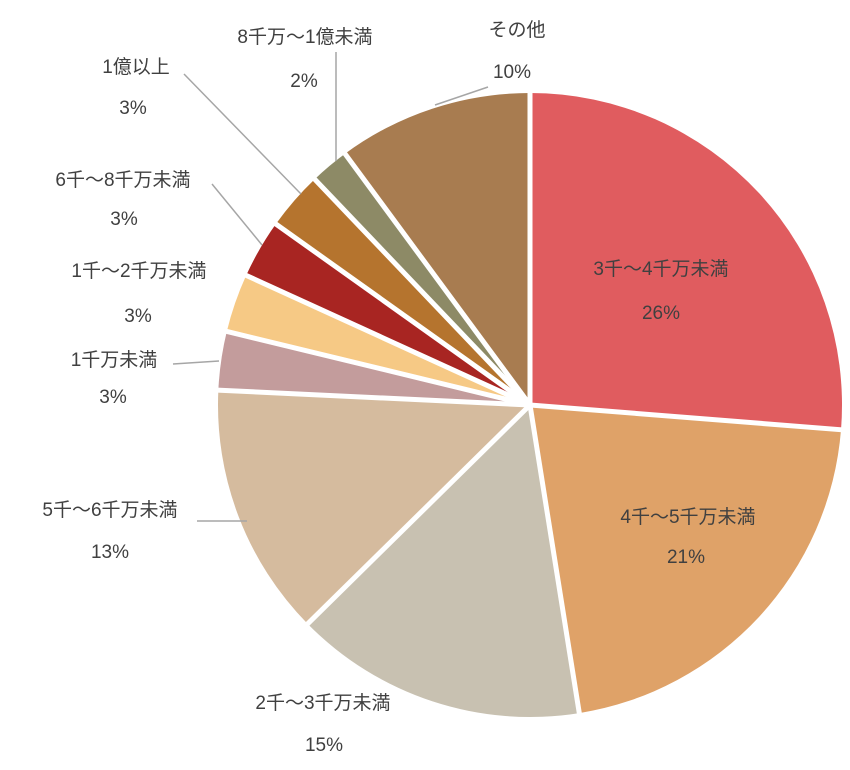 The height and width of the screenshot is (770, 850). What do you see at coordinates (124, 219) in the screenshot?
I see `slice-percent-6: 3%` at bounding box center [124, 219].